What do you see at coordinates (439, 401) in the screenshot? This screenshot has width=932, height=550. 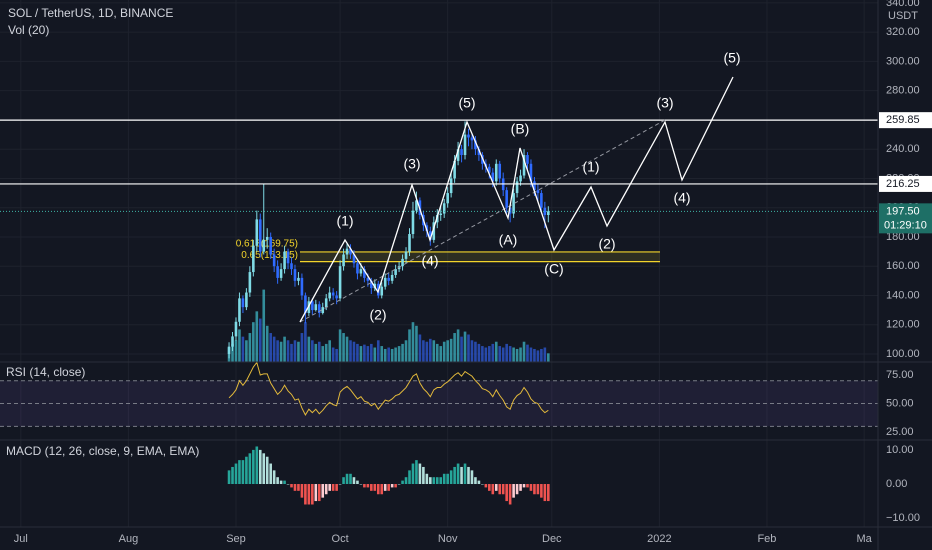 I see `rsi-pane` at bounding box center [439, 401].